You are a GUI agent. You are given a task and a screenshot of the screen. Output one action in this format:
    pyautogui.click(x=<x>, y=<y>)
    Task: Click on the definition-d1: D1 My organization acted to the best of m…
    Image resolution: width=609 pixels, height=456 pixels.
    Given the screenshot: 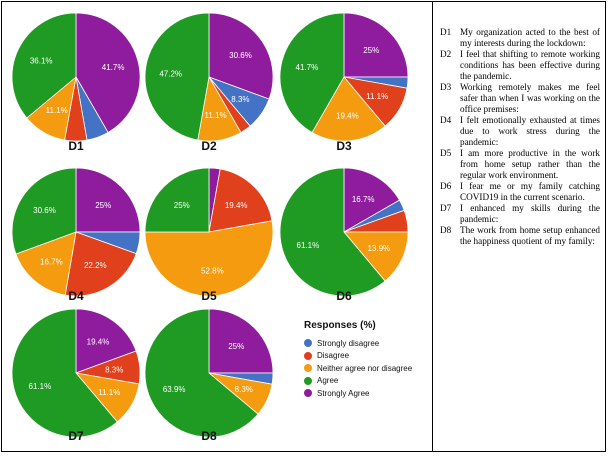 What is the action you would take?
    pyautogui.click(x=520, y=38)
    